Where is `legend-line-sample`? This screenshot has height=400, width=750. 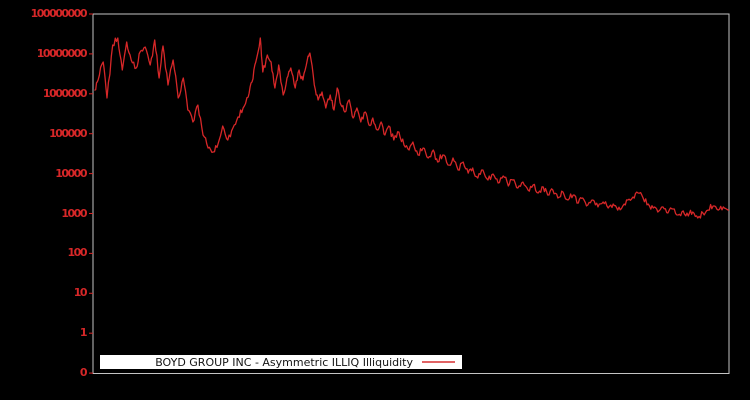
legend-line-sample is located at coordinates (438, 362).